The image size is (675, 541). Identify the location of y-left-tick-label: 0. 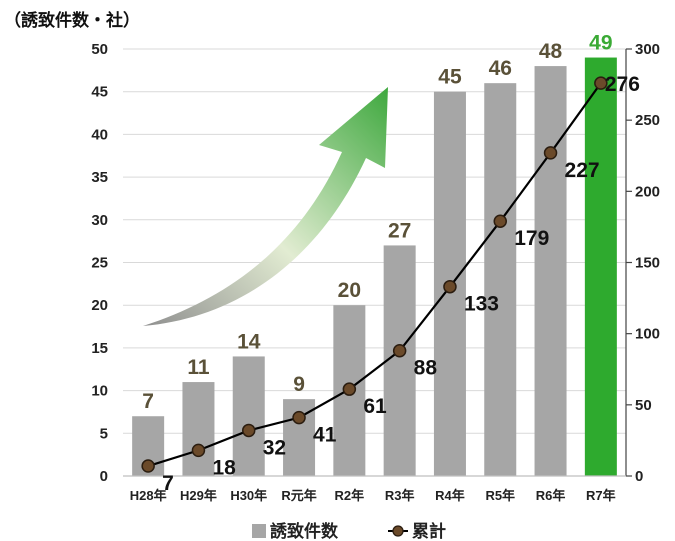
(104, 476).